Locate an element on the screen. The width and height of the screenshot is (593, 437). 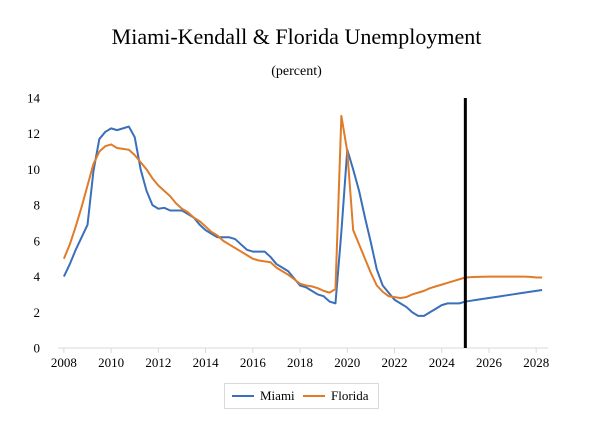
y-tick-label: 4 is located at coordinates (37, 276).